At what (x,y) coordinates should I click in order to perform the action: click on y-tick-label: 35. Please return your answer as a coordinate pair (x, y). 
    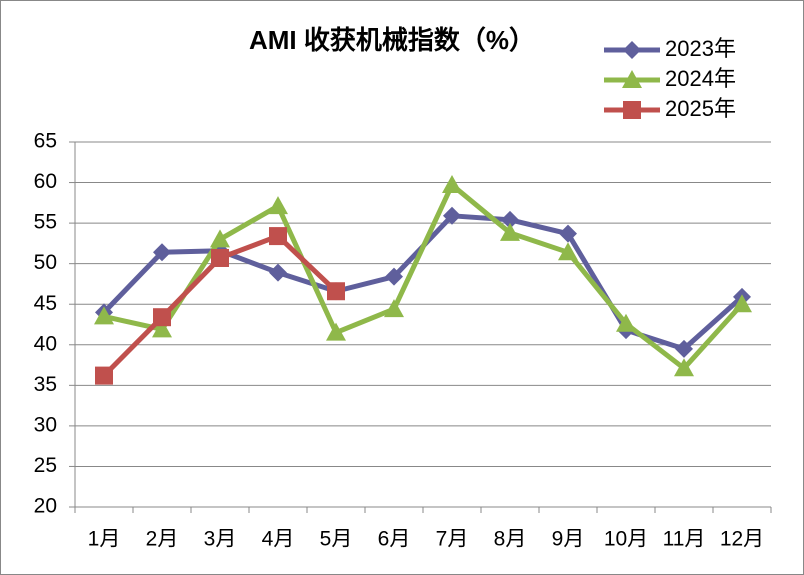
    Looking at the image, I should click on (45, 384).